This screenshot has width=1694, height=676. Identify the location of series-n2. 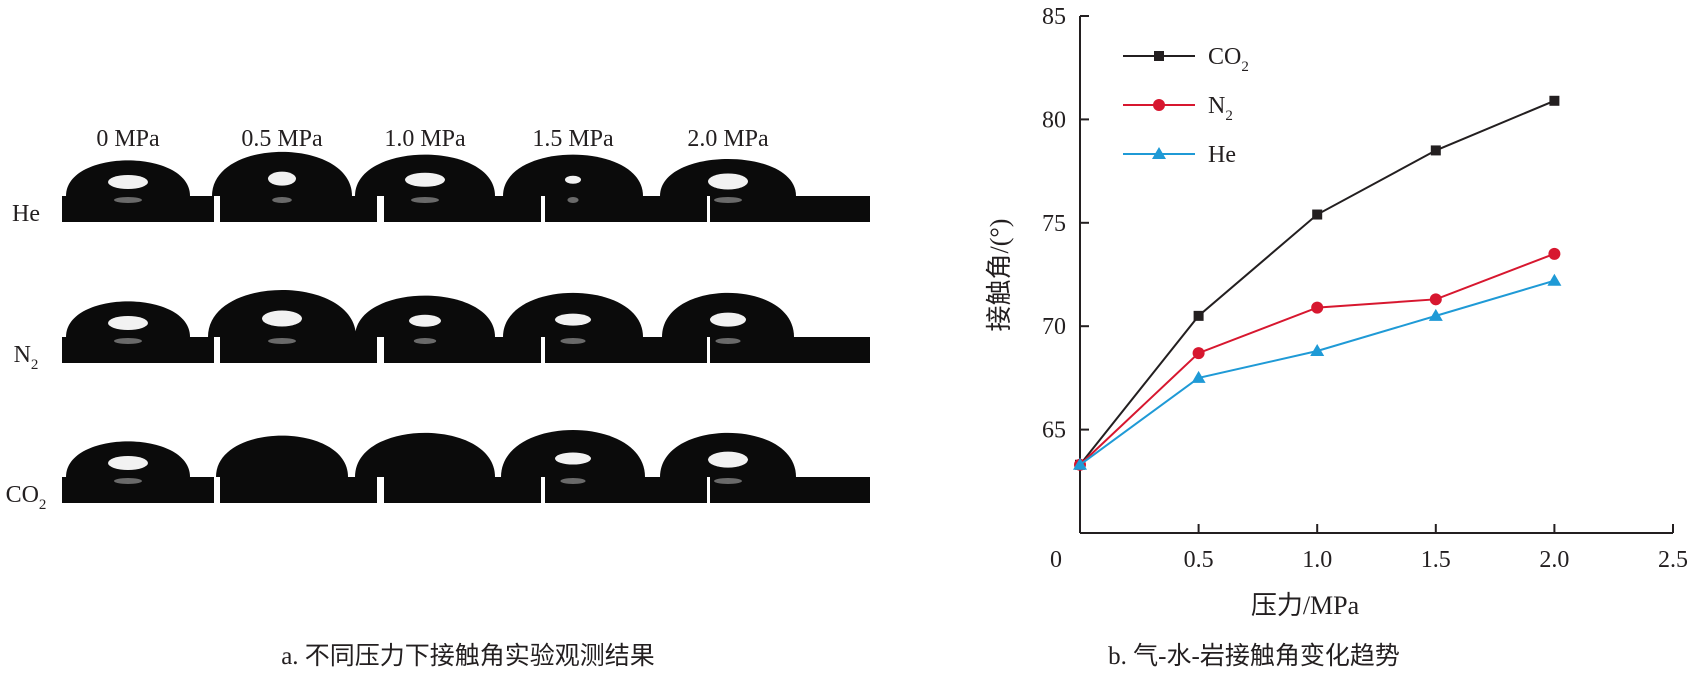
(1317, 359).